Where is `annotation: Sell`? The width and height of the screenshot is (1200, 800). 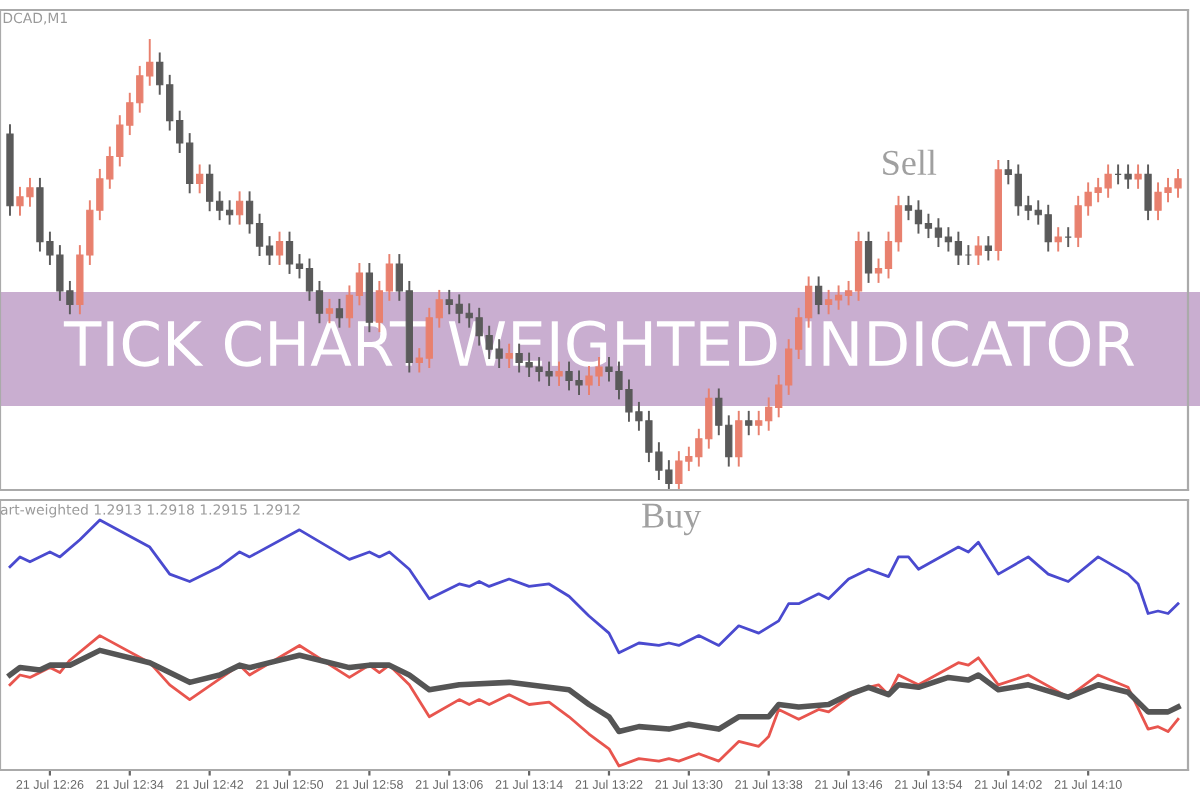 annotation: Sell is located at coordinates (910, 162).